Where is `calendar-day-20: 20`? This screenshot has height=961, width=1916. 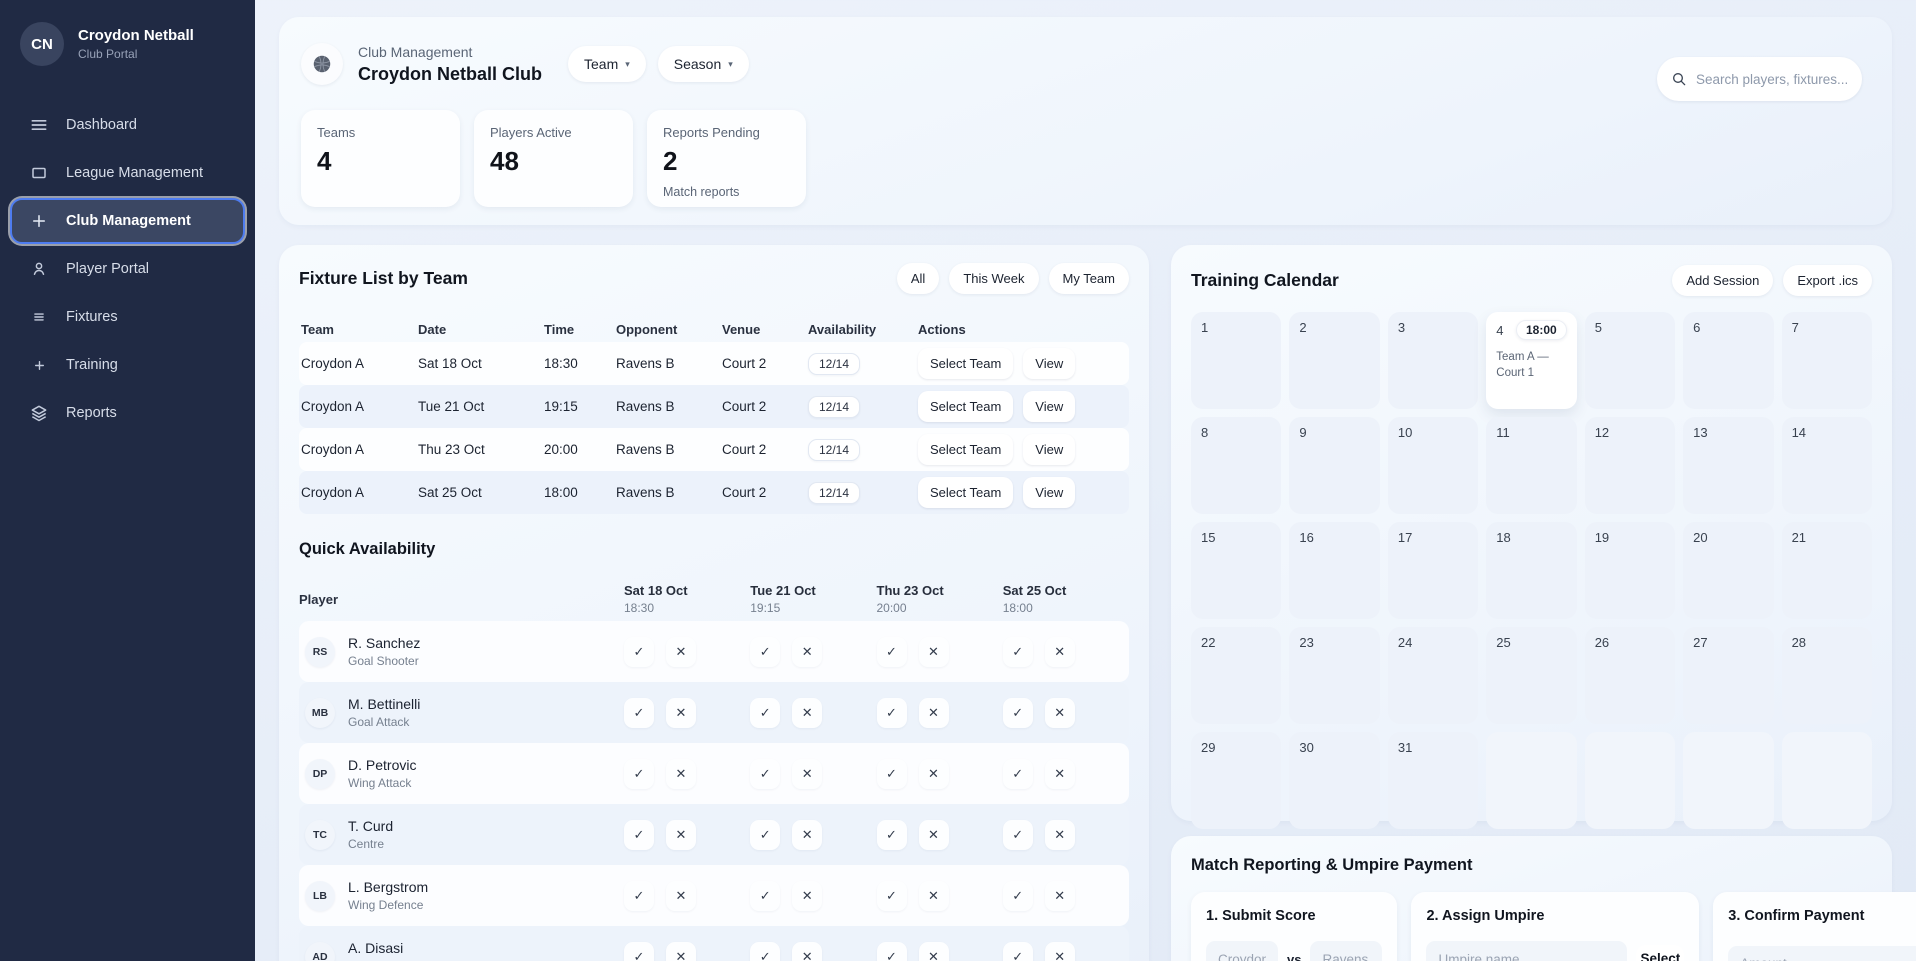
calendar-day-20: 20 is located at coordinates (1728, 570).